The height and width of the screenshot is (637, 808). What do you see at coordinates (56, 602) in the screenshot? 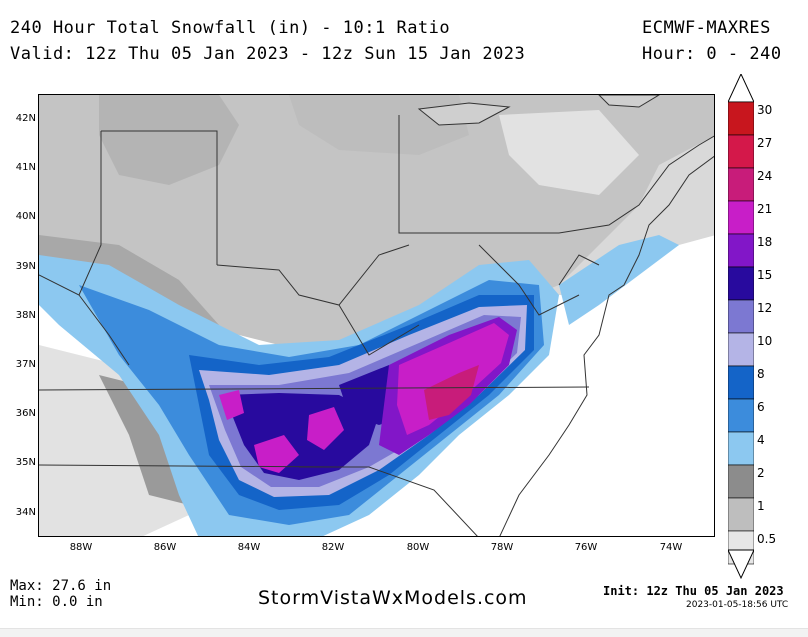
I see `min-value: Min: 0.0 in` at bounding box center [56, 602].